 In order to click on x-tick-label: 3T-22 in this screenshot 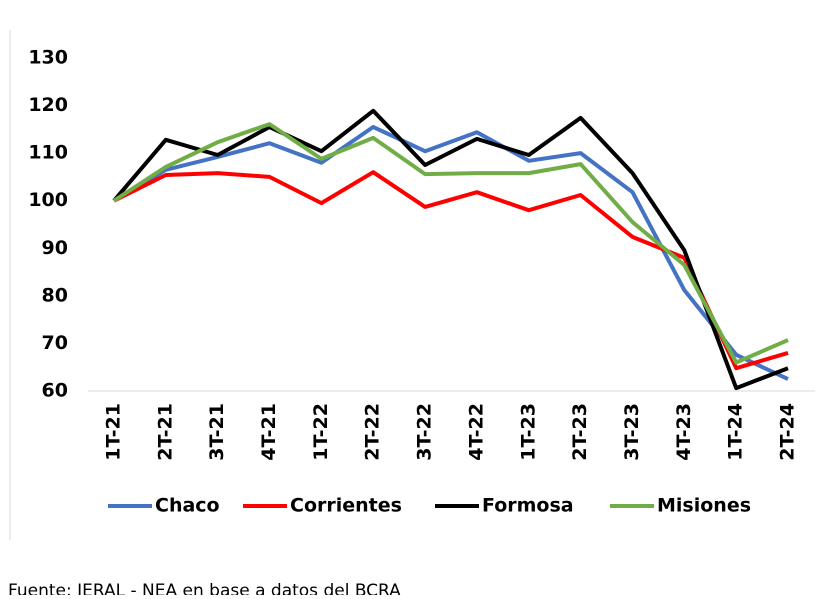, I will do `click(425, 432)`.